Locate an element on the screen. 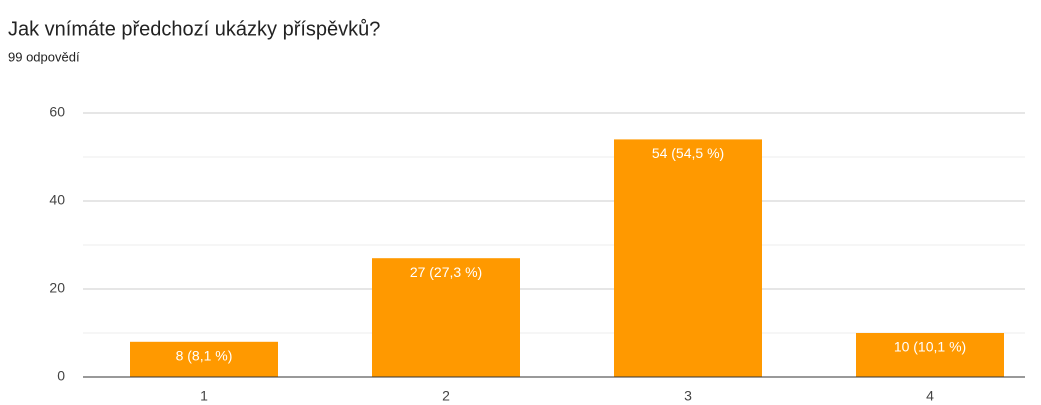 The width and height of the screenshot is (1041, 405). y-tick-label: 0 is located at coordinates (61, 376).